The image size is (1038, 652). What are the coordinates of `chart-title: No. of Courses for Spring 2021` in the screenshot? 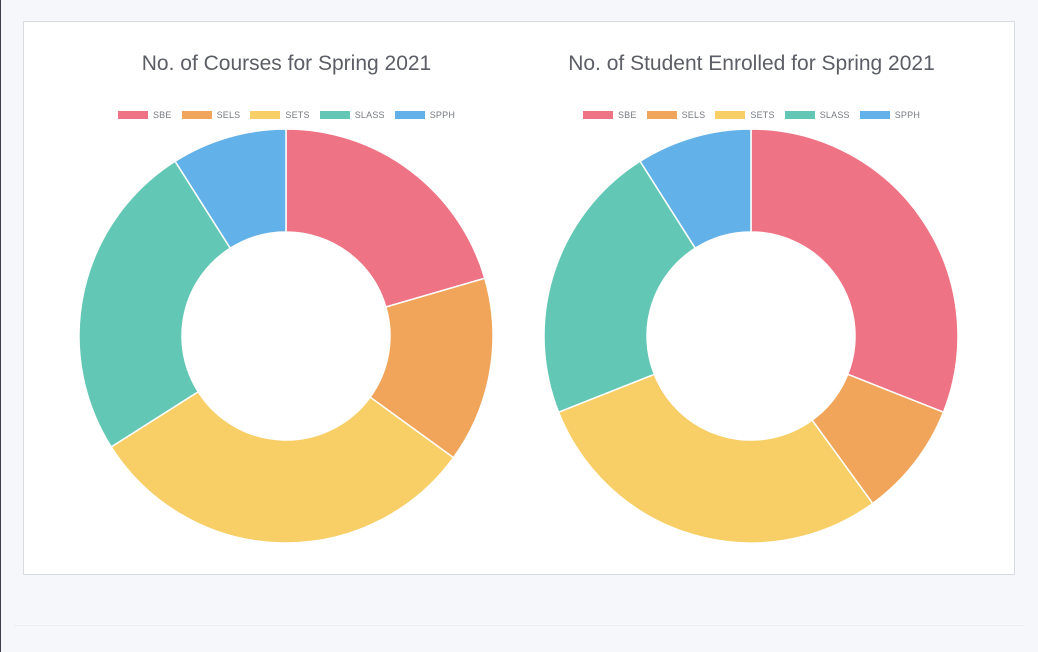 It's located at (286, 63).